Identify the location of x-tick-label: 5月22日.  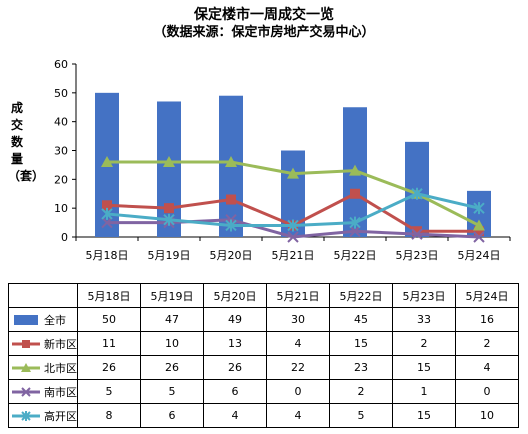
(355, 255).